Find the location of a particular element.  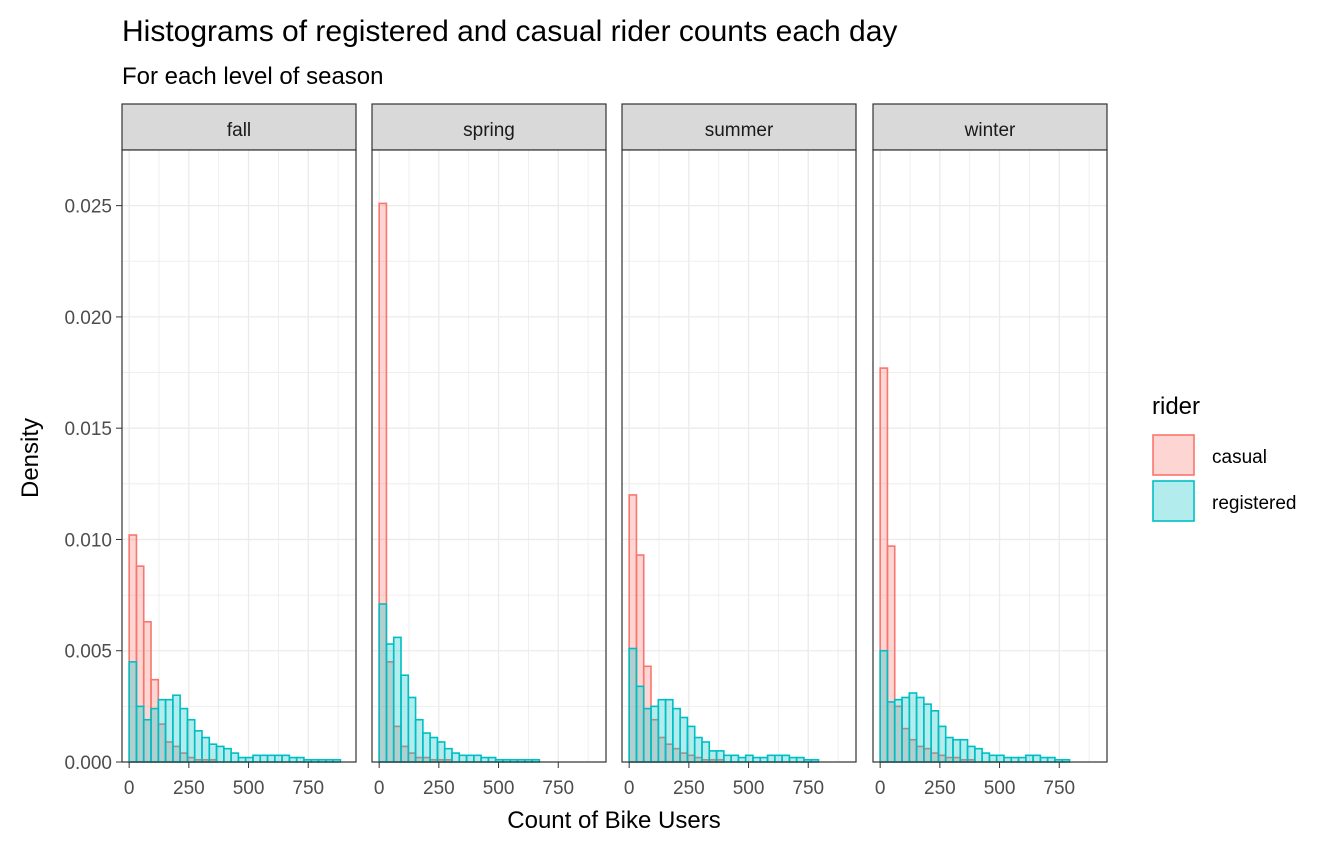

strip-winter is located at coordinates (990, 127).